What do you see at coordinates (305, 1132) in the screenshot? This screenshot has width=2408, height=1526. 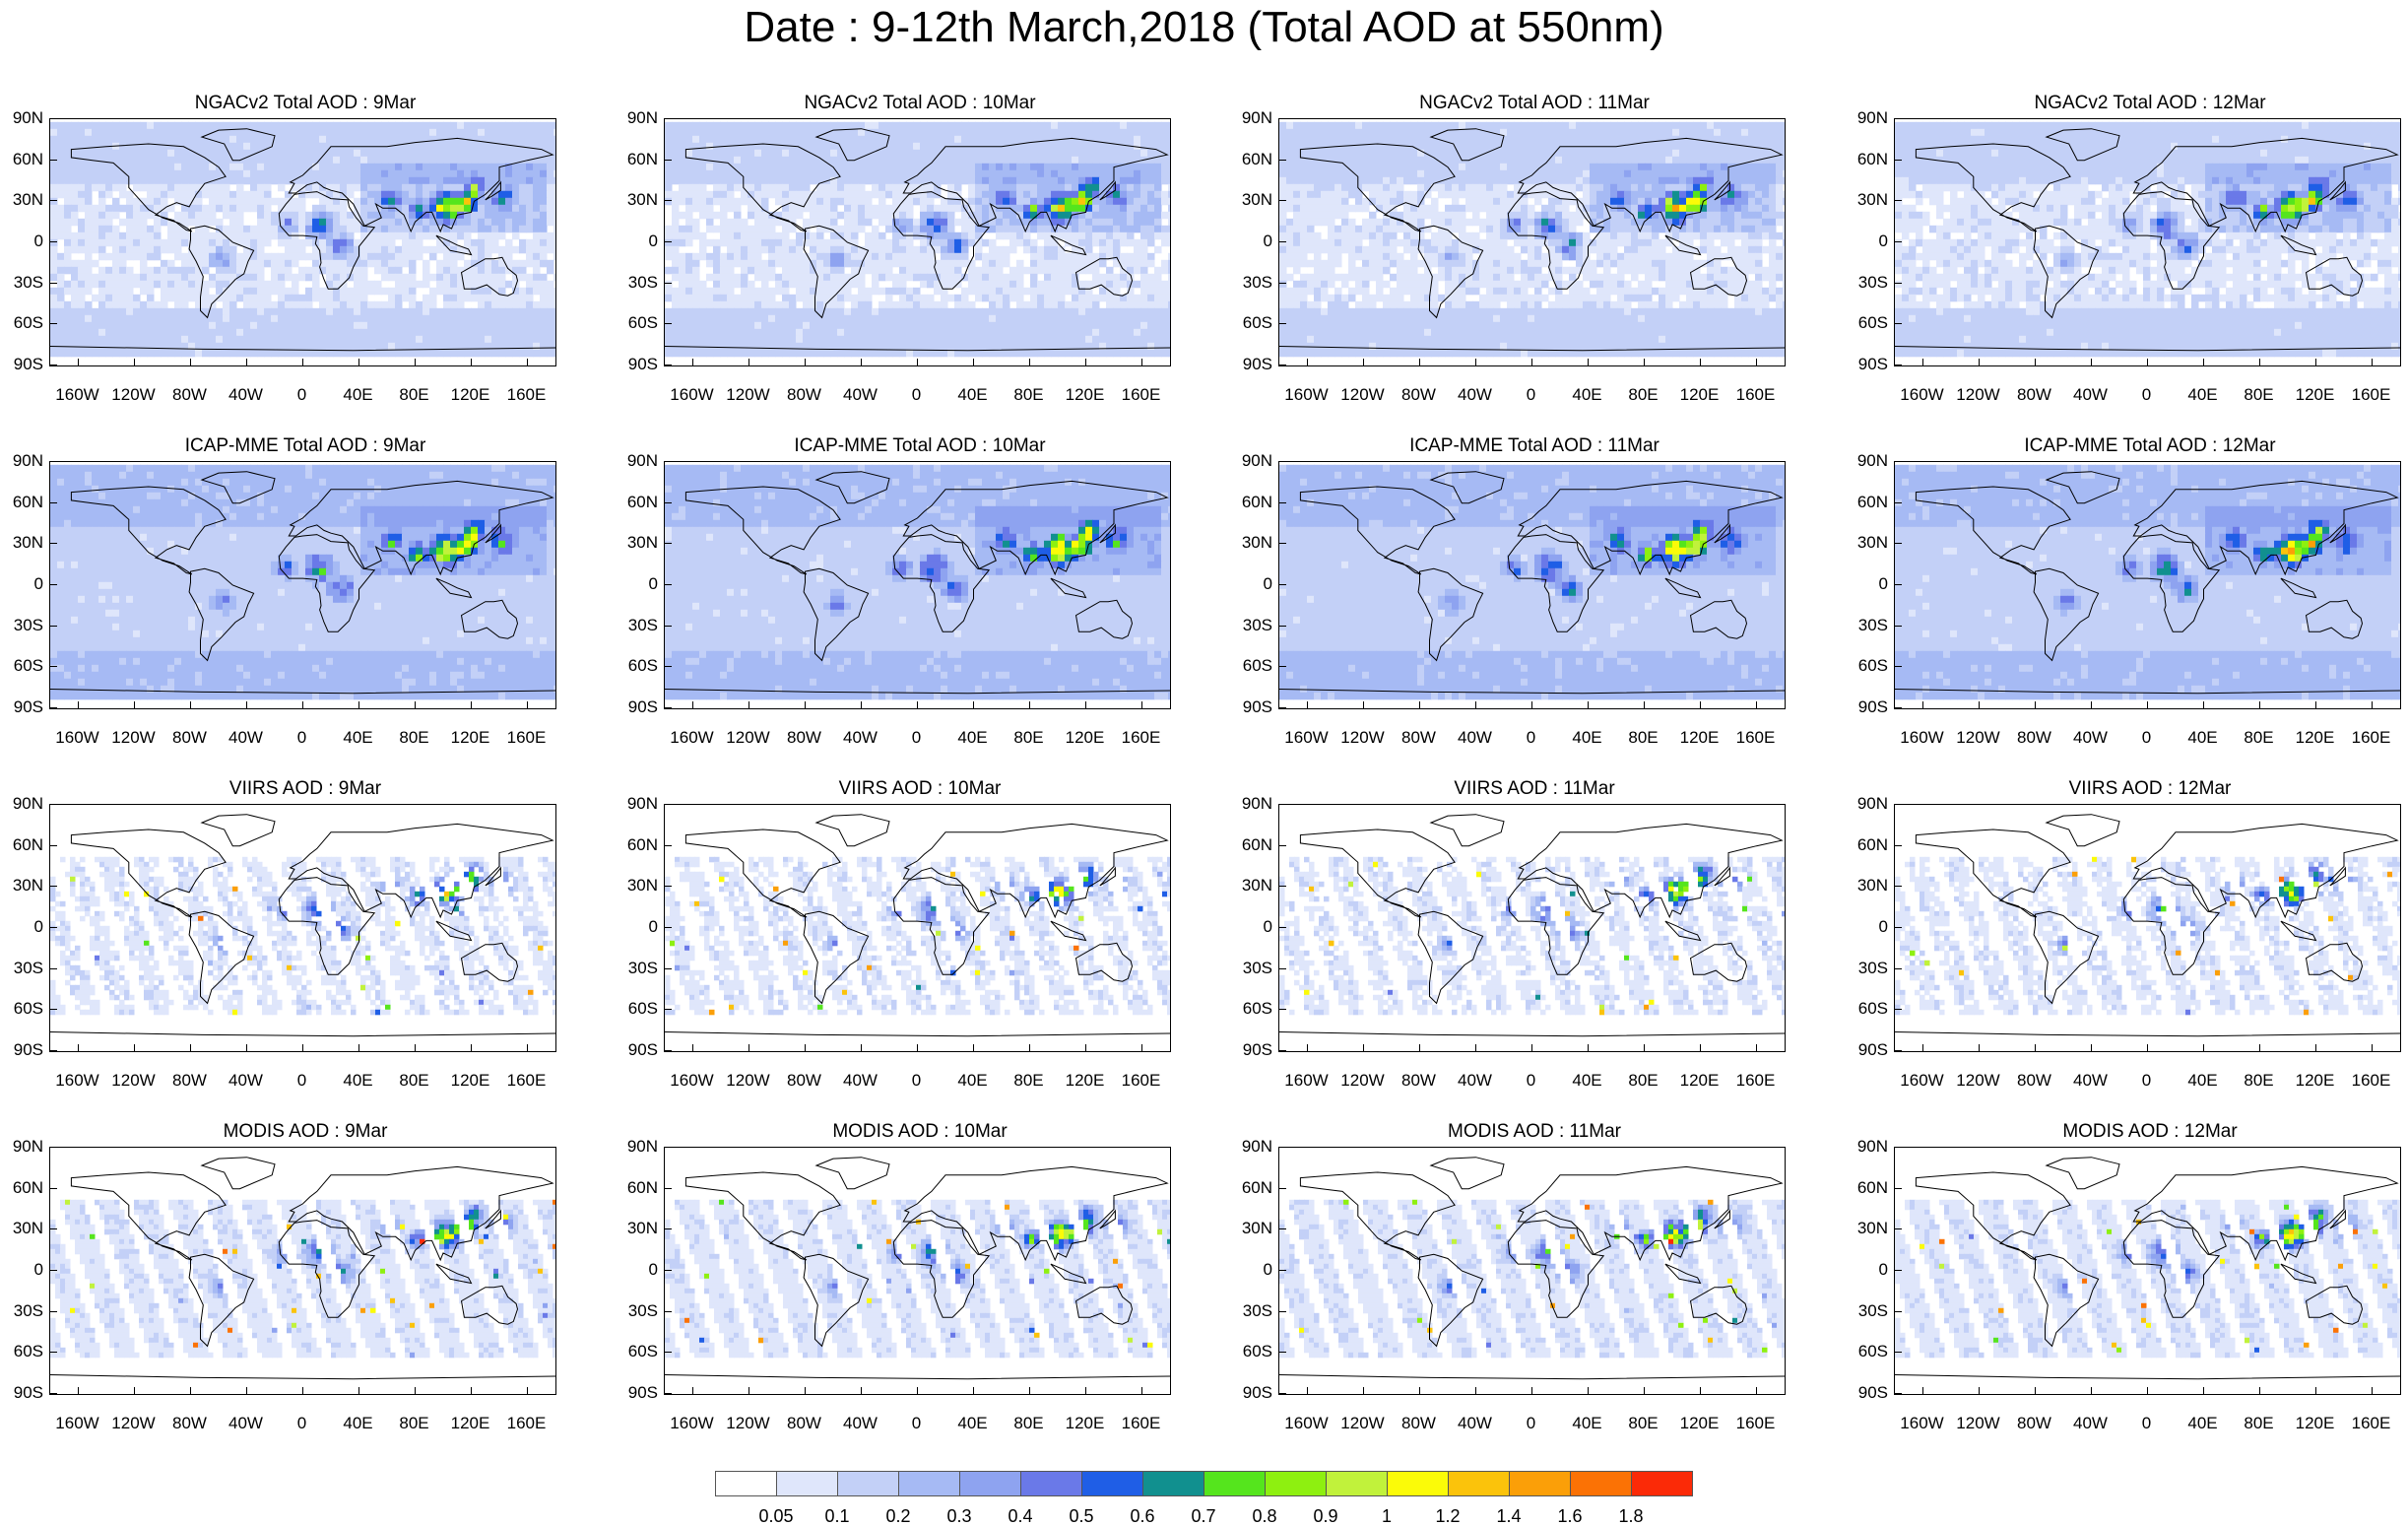 I see `panel-title: MODIS AOD : 9Mar` at bounding box center [305, 1132].